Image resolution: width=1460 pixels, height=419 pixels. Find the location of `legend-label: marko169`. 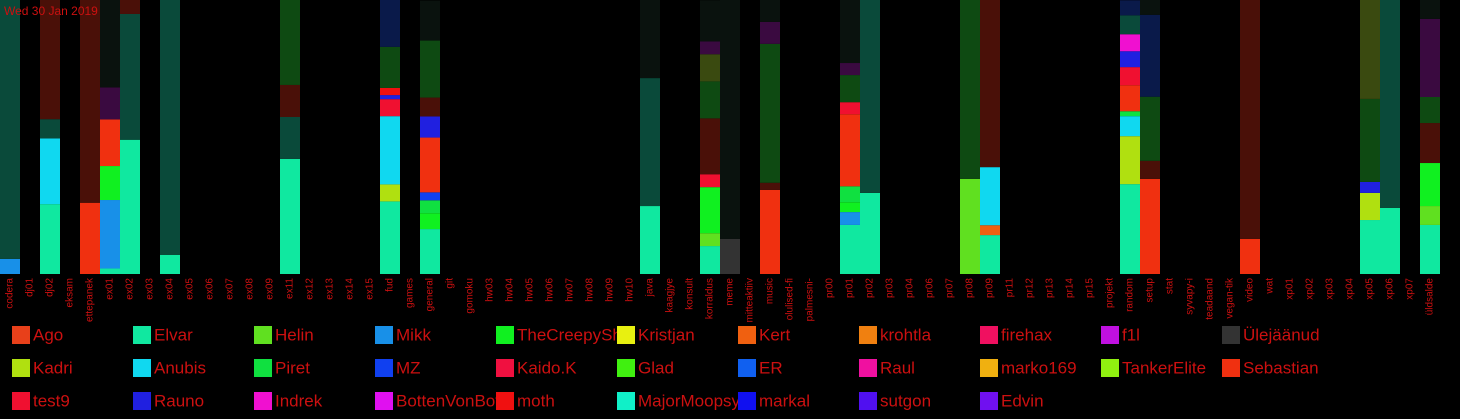

legend-label: marko169 is located at coordinates (1039, 367).